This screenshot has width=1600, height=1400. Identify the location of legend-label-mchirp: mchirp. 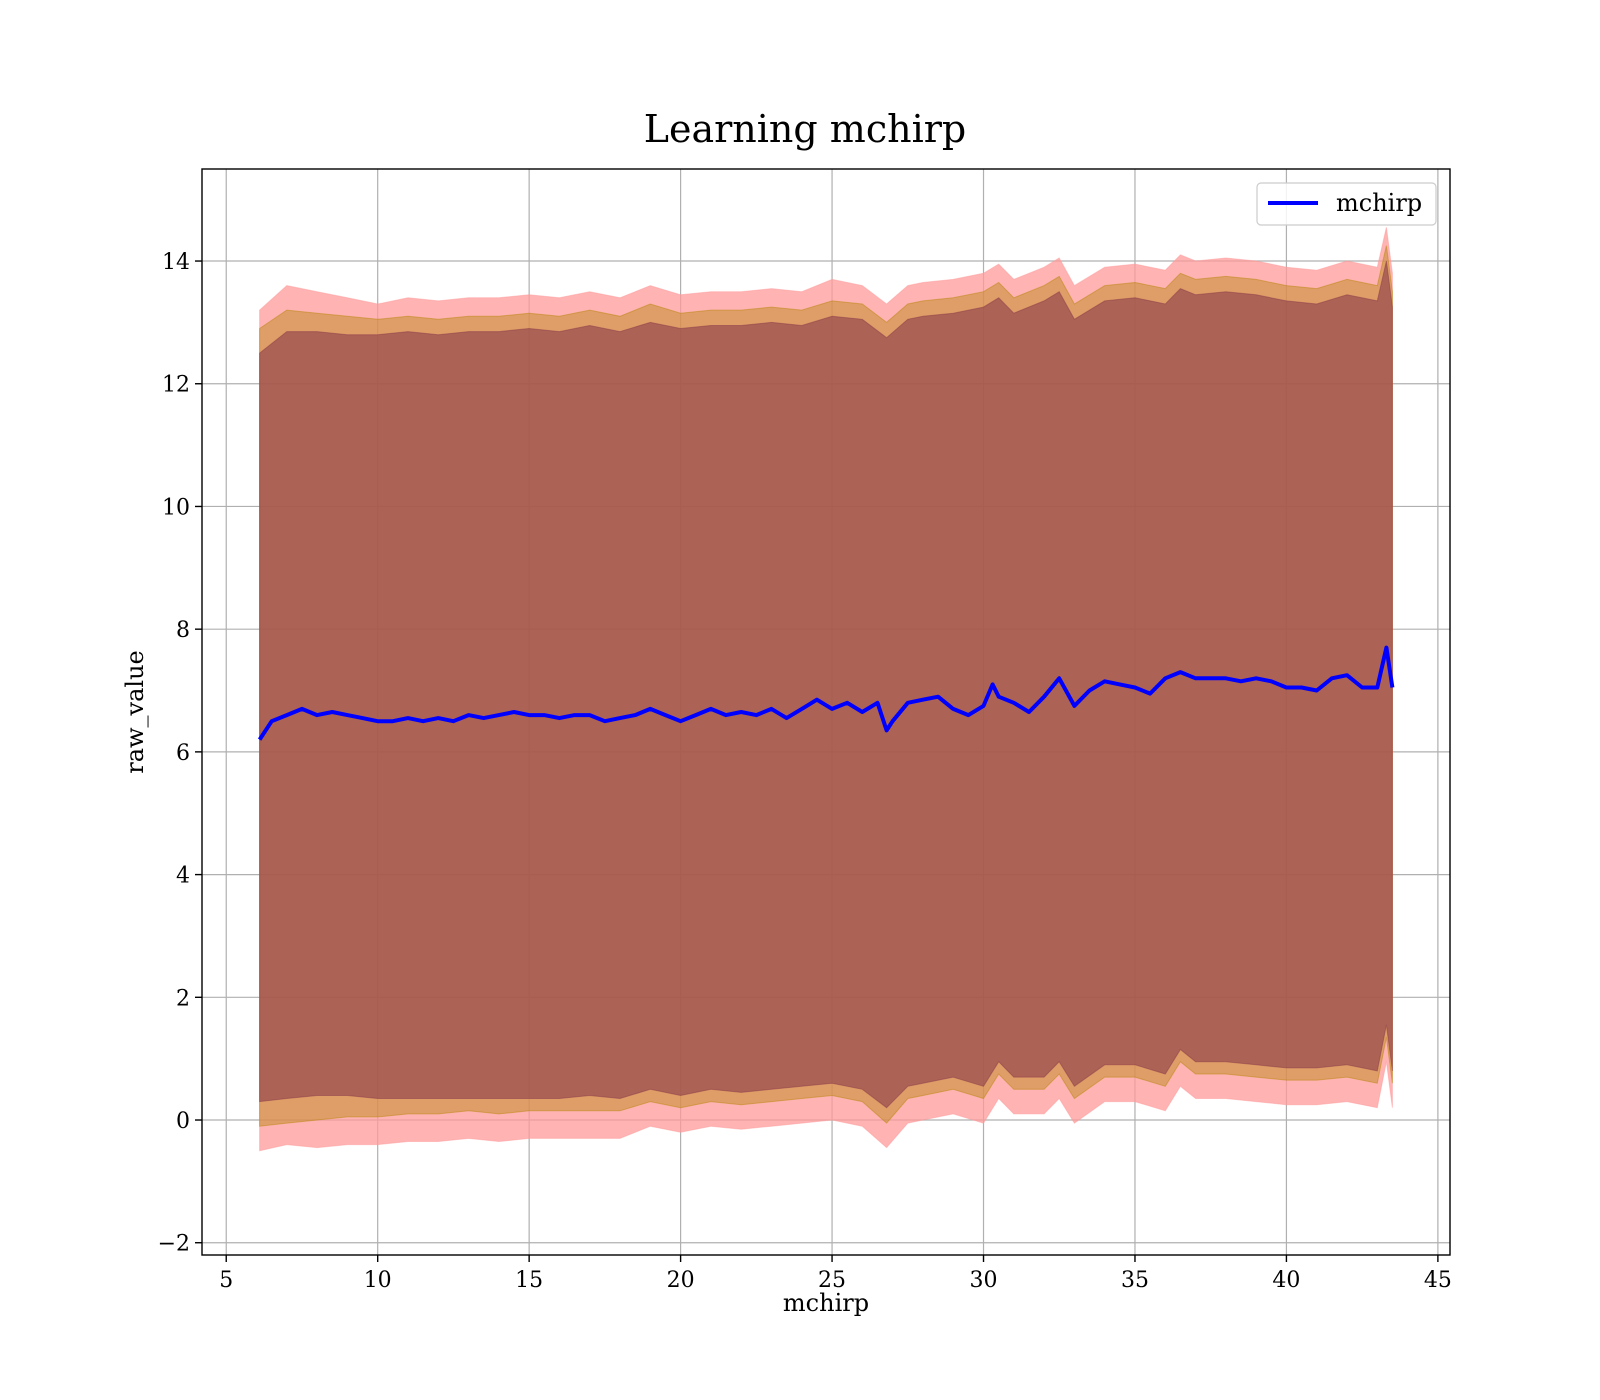
(1379, 203).